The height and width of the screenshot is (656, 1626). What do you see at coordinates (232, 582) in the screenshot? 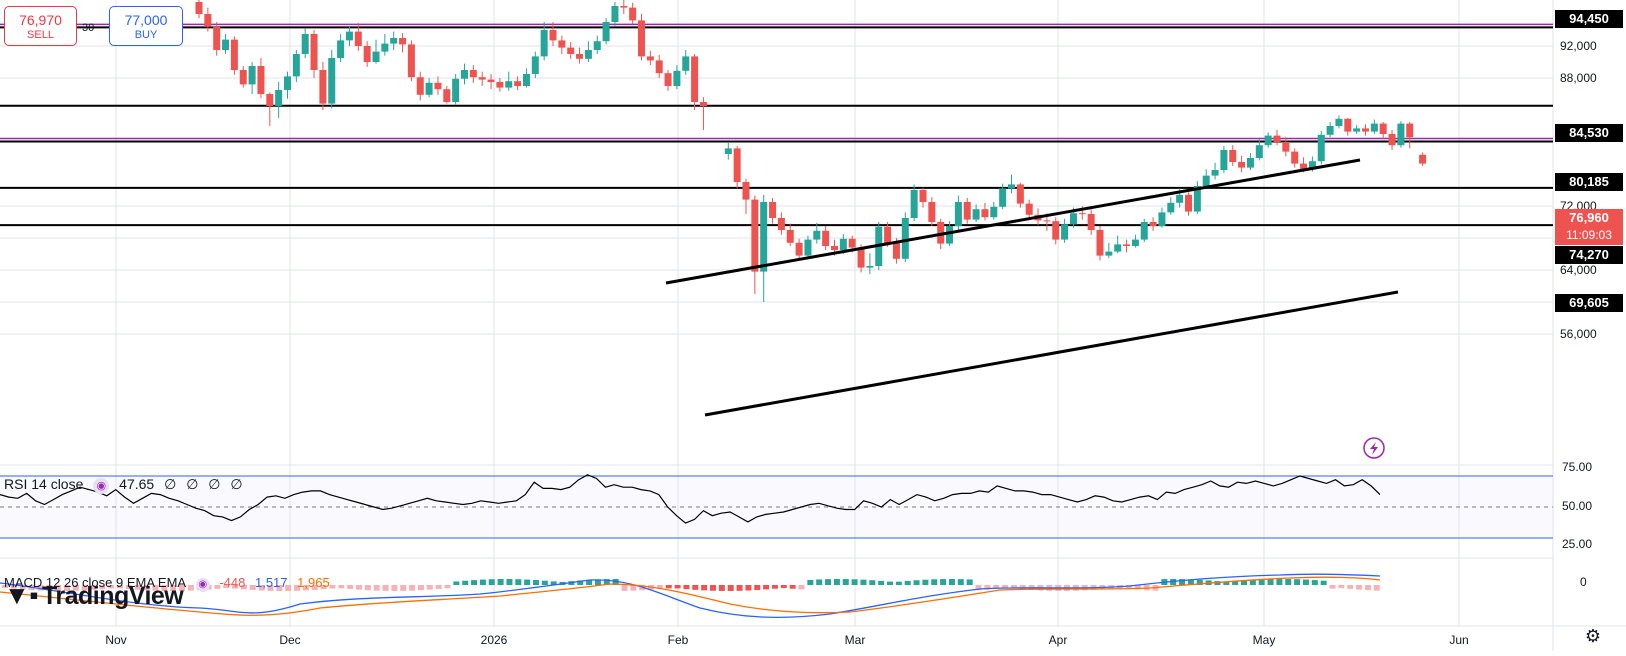
I see `macd-hist-value: -448` at bounding box center [232, 582].